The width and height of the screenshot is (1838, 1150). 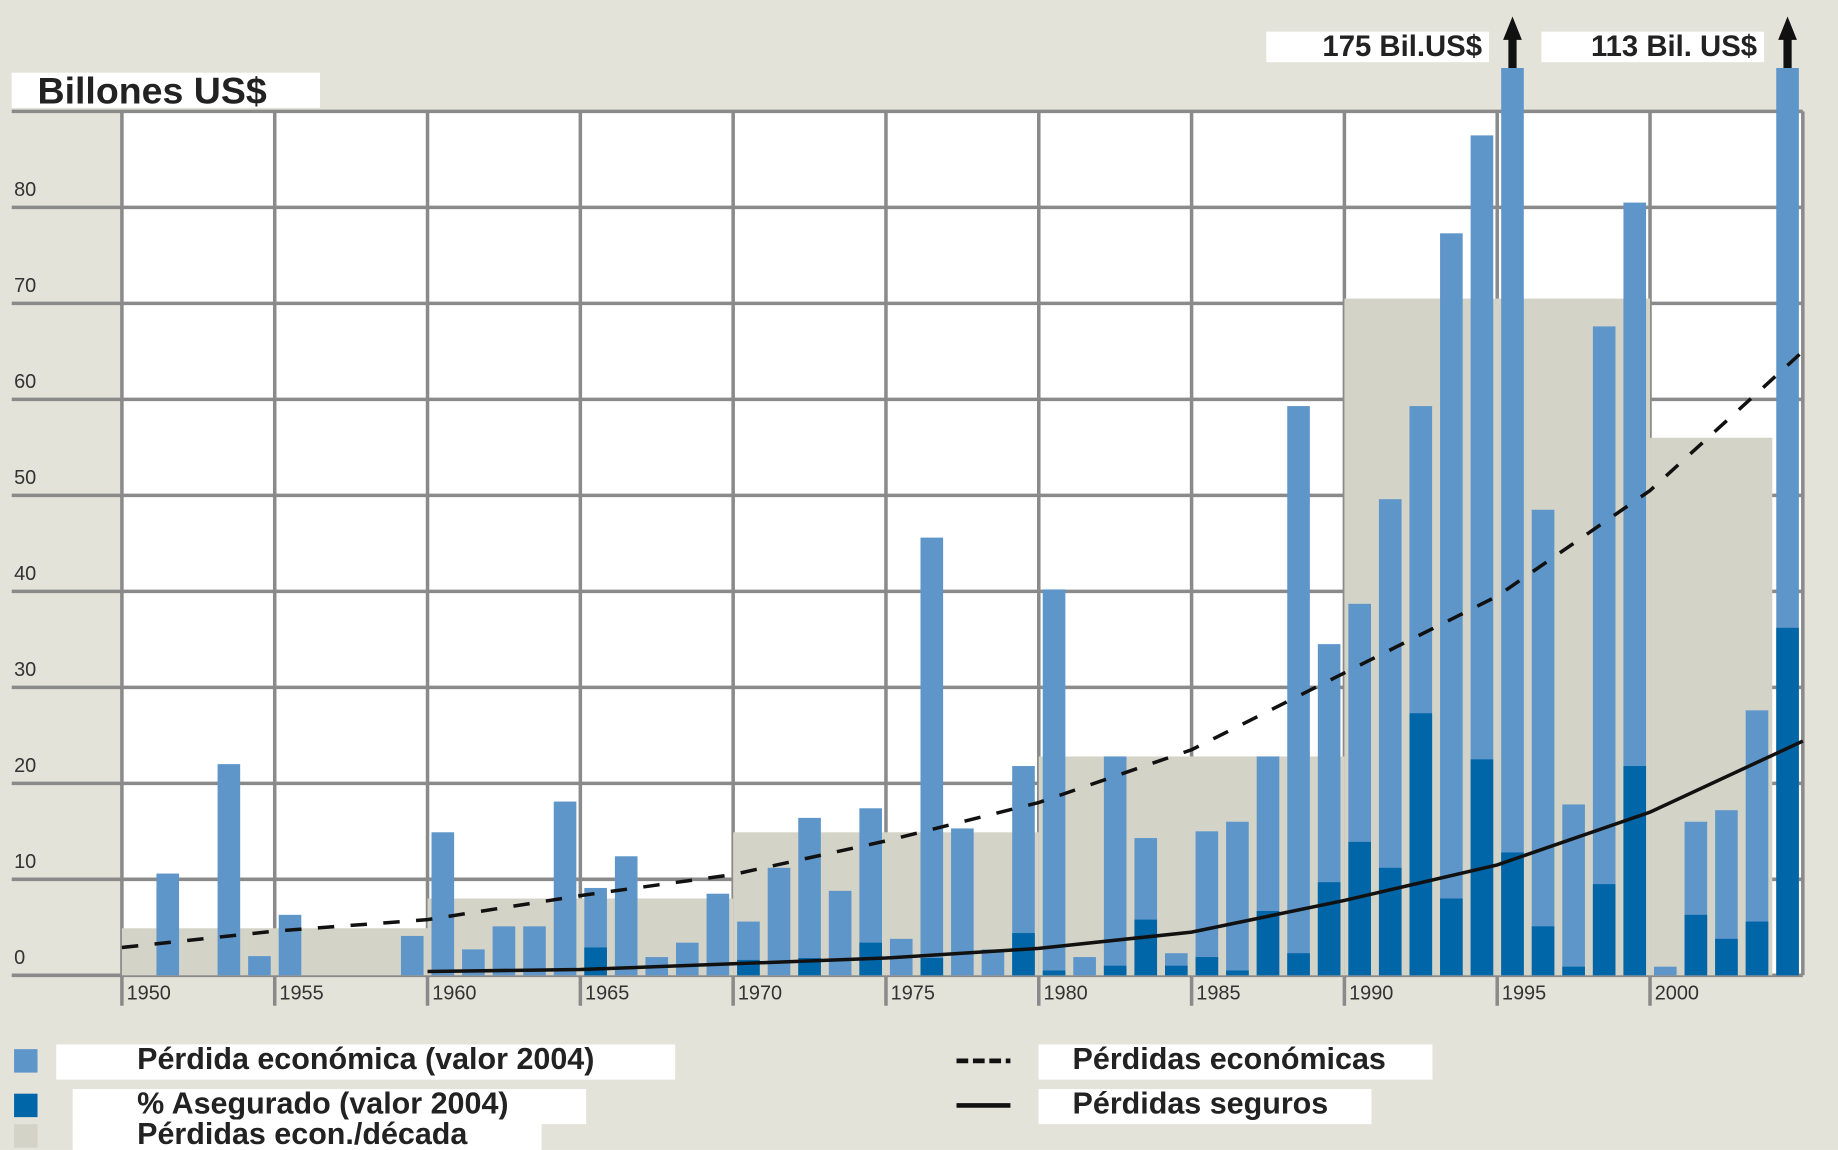 I want to click on legend-label: Pérdidas económicas, so click(x=1229, y=1059).